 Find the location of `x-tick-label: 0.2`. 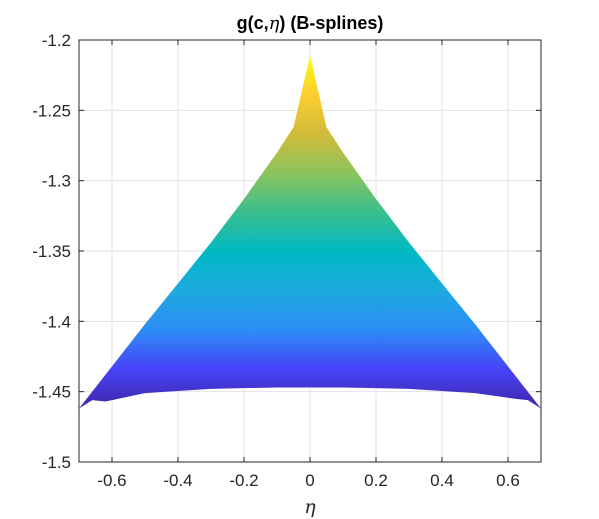

x-tick-label: 0.2 is located at coordinates (376, 480).